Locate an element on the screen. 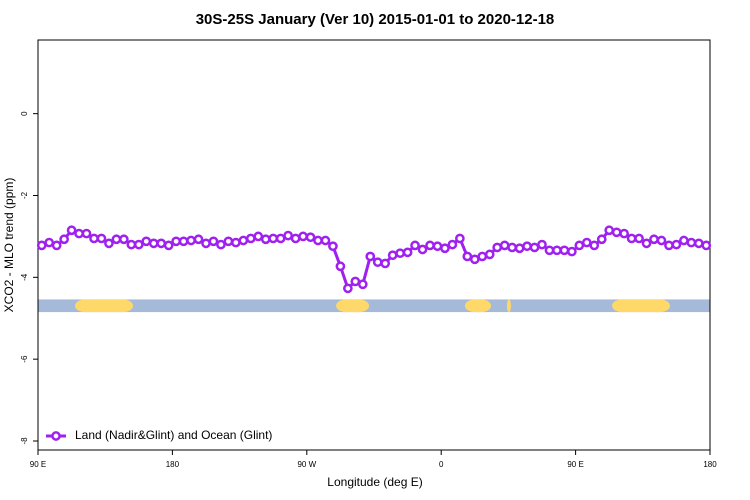 The image size is (750, 500). y-axis-label: XCO2 - MLO trend (ppm) is located at coordinates (9, 245).